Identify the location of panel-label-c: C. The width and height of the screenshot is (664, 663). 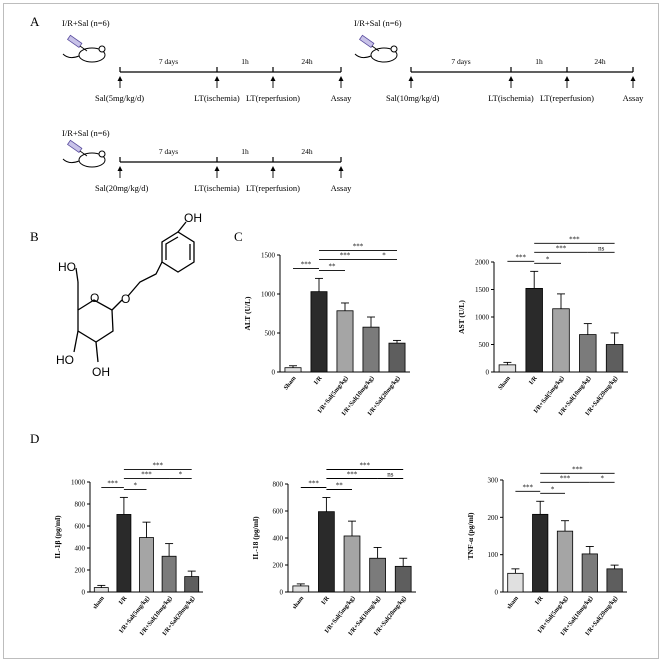
(238, 236).